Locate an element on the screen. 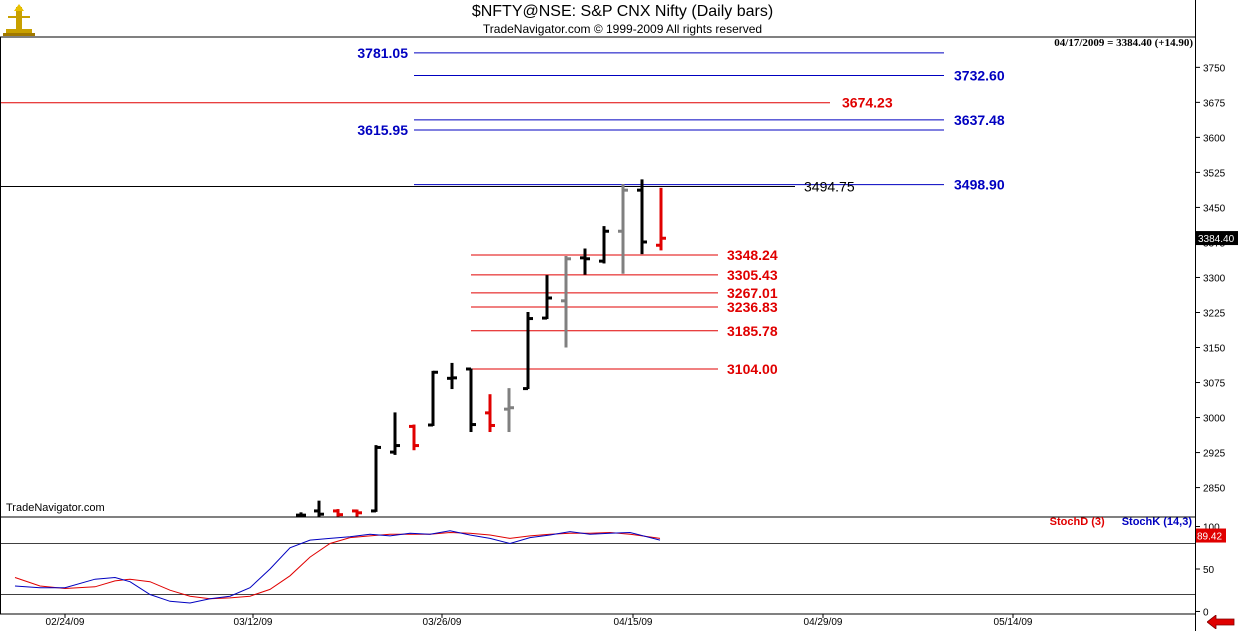 Image resolution: width=1245 pixels, height=631 pixels. price-y-tick-label: 3075 is located at coordinates (1214, 384).